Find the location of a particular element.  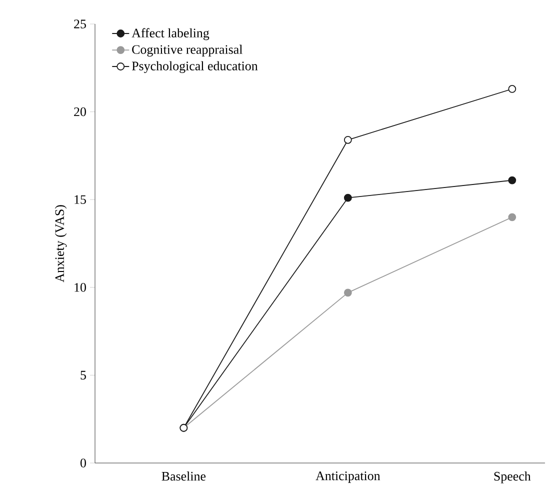

y-tick-label: 25 is located at coordinates (80, 24).